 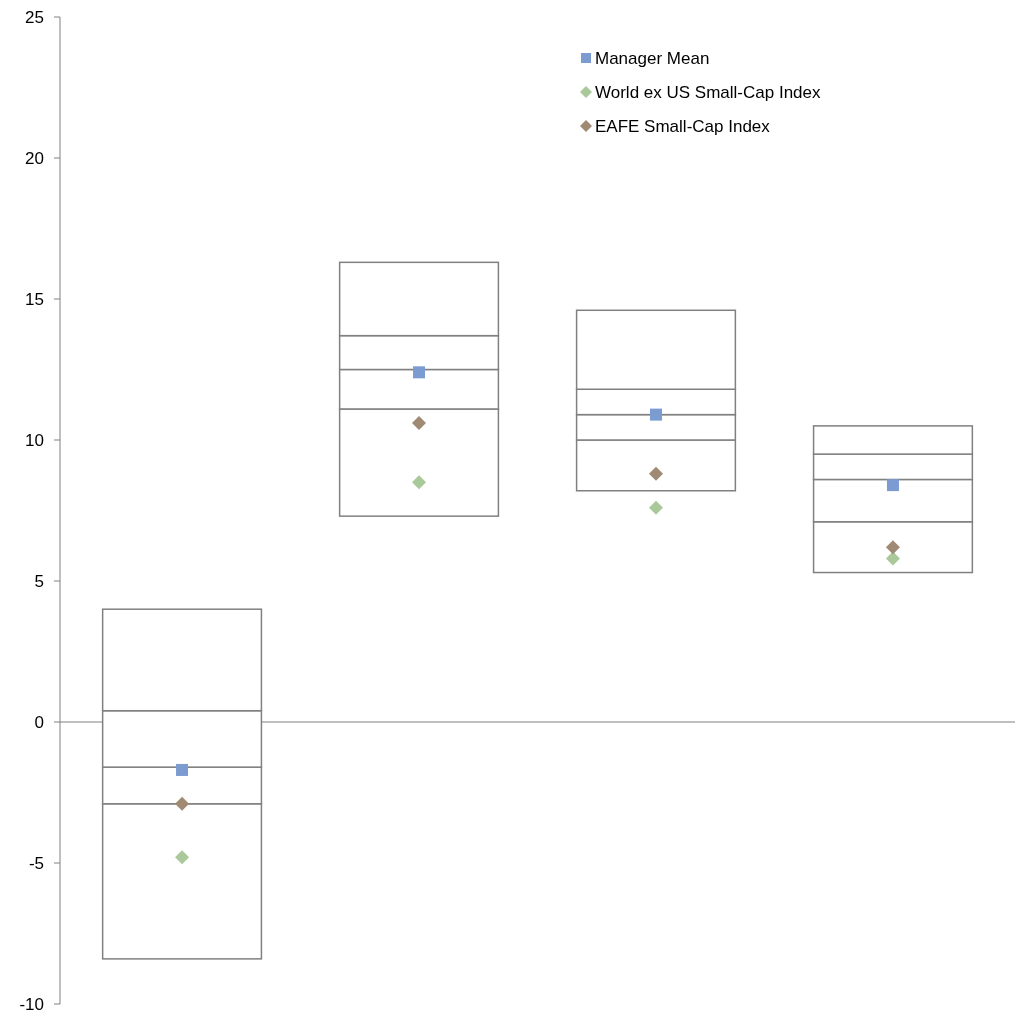 What do you see at coordinates (683, 126) in the screenshot?
I see `legend-label: EAFE Small-Cap Index` at bounding box center [683, 126].